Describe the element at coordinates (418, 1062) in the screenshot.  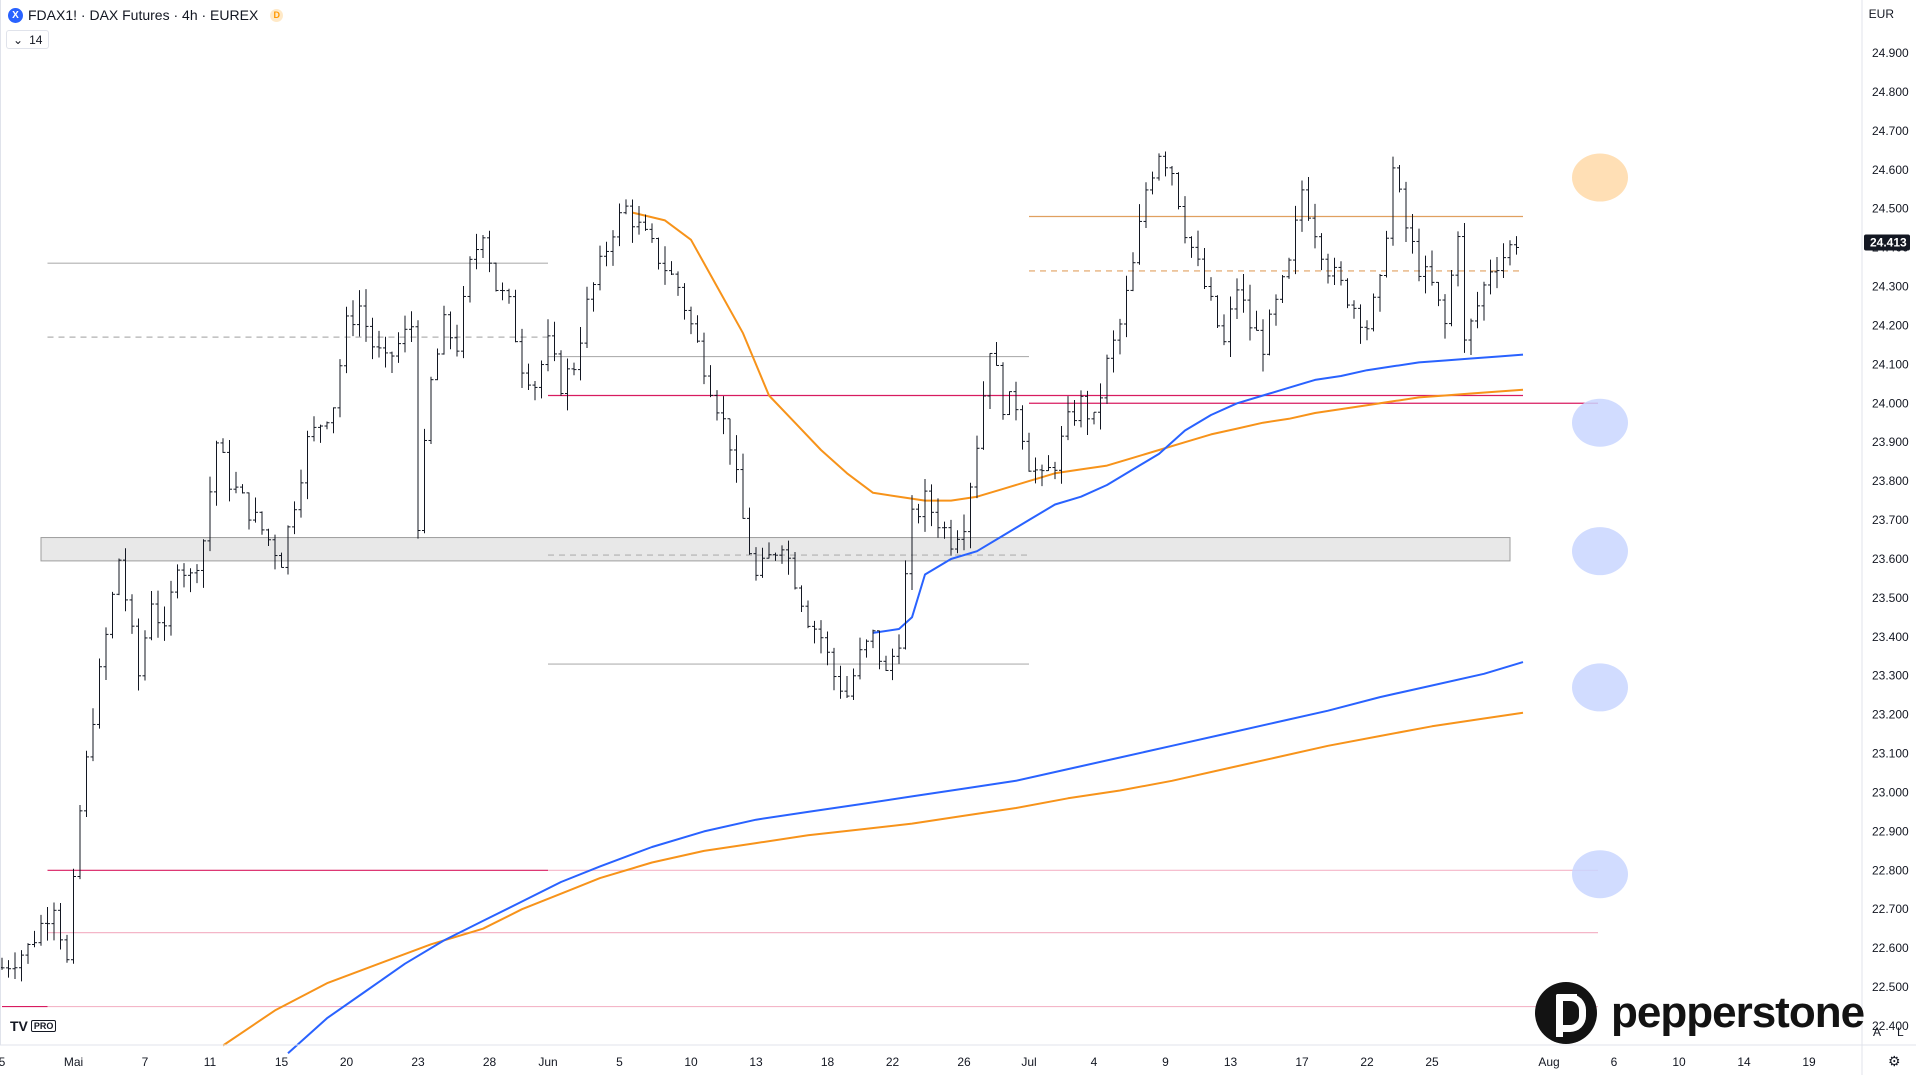
I see `x-axis-tick-label: 23` at that location.